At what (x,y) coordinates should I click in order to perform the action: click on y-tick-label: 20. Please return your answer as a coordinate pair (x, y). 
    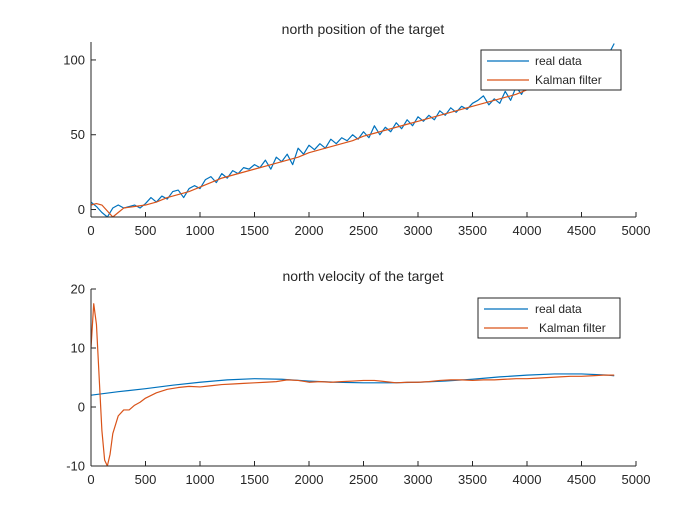
    Looking at the image, I should click on (78, 289).